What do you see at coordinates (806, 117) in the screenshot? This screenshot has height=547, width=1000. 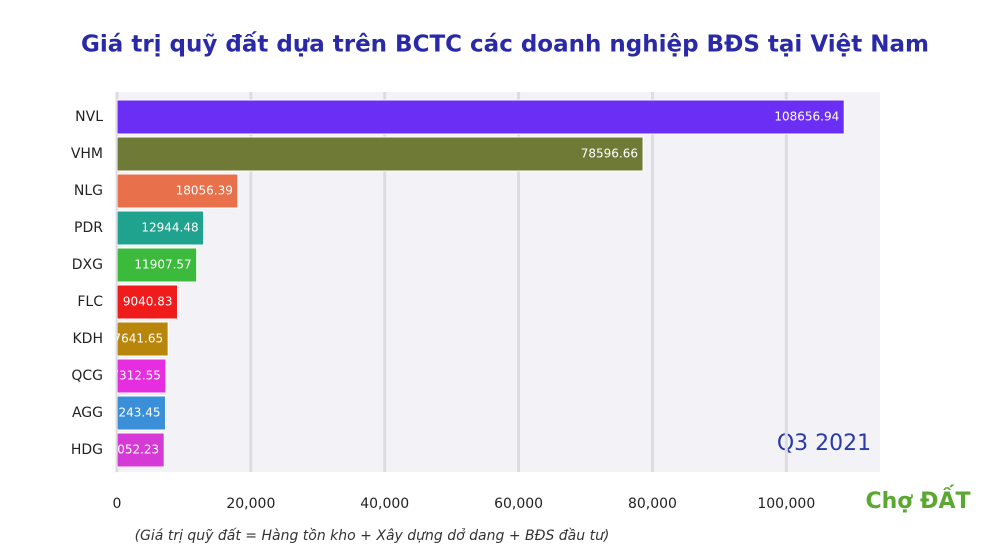 I see `value-label: 108656.94` at bounding box center [806, 117].